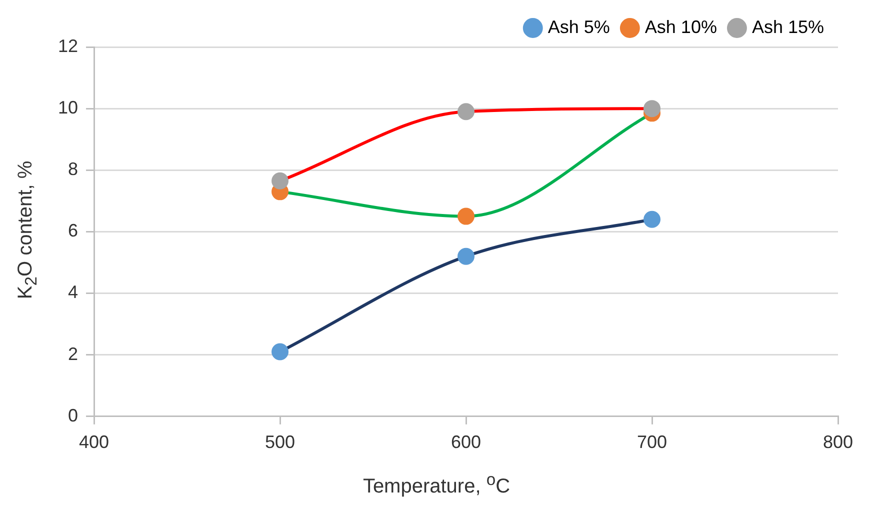 Image resolution: width=873 pixels, height=507 pixels. What do you see at coordinates (73, 415) in the screenshot?
I see `y-tick-label: 0` at bounding box center [73, 415].